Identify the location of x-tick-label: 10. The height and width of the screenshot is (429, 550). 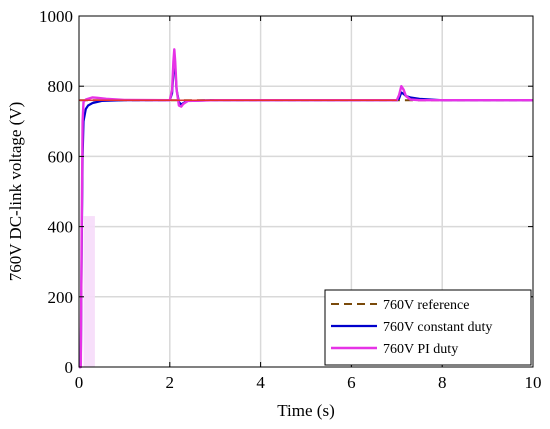
(533, 382).